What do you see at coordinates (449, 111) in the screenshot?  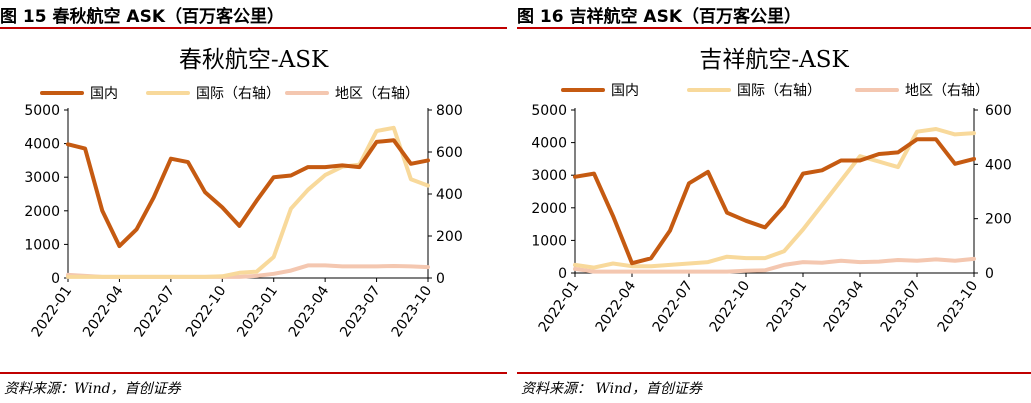 I see `y-right-tick-label: 800` at bounding box center [449, 111].